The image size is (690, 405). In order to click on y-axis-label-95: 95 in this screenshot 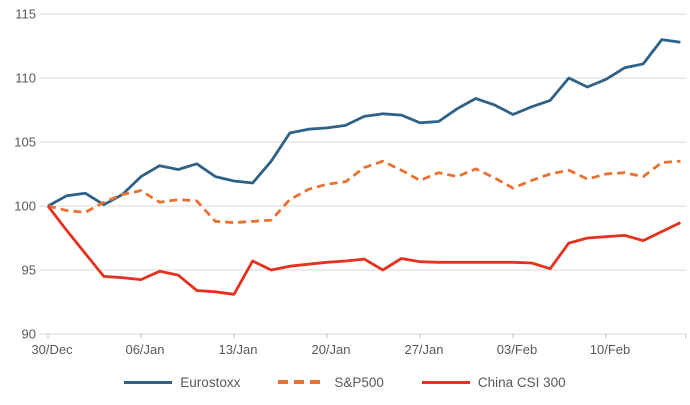, I will do `click(29, 270)`.